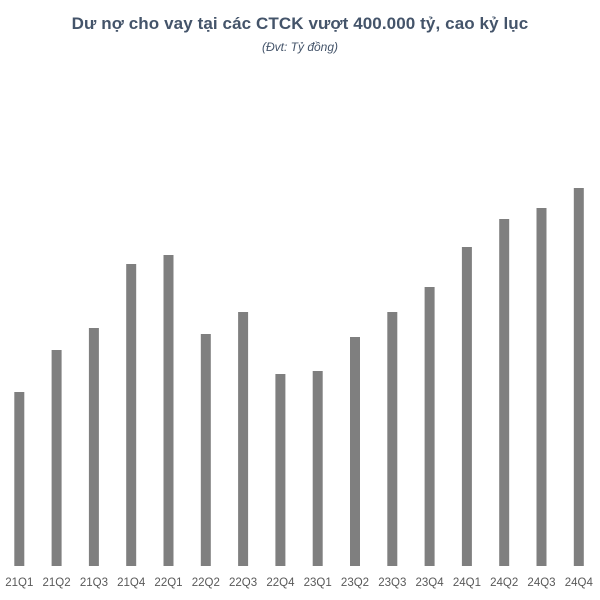 The image size is (600, 600). Describe the element at coordinates (56, 458) in the screenshot. I see `bar-21Q2` at that location.